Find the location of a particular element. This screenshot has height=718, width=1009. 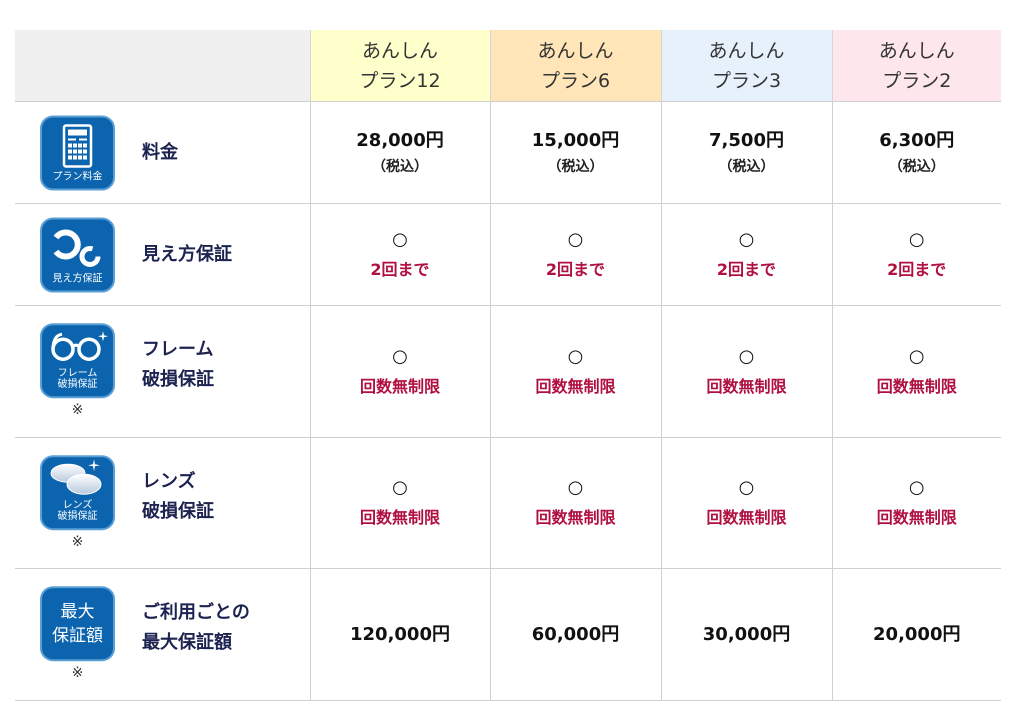

row-label: レンズ 破損保証 is located at coordinates (178, 497).